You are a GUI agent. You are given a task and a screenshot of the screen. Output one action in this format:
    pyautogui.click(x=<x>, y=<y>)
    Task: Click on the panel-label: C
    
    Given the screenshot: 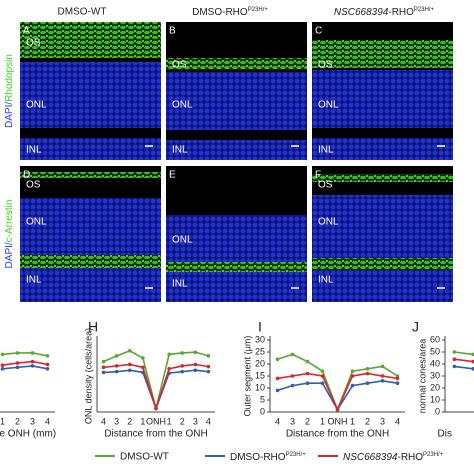 What is the action you would take?
    pyautogui.click(x=318, y=31)
    